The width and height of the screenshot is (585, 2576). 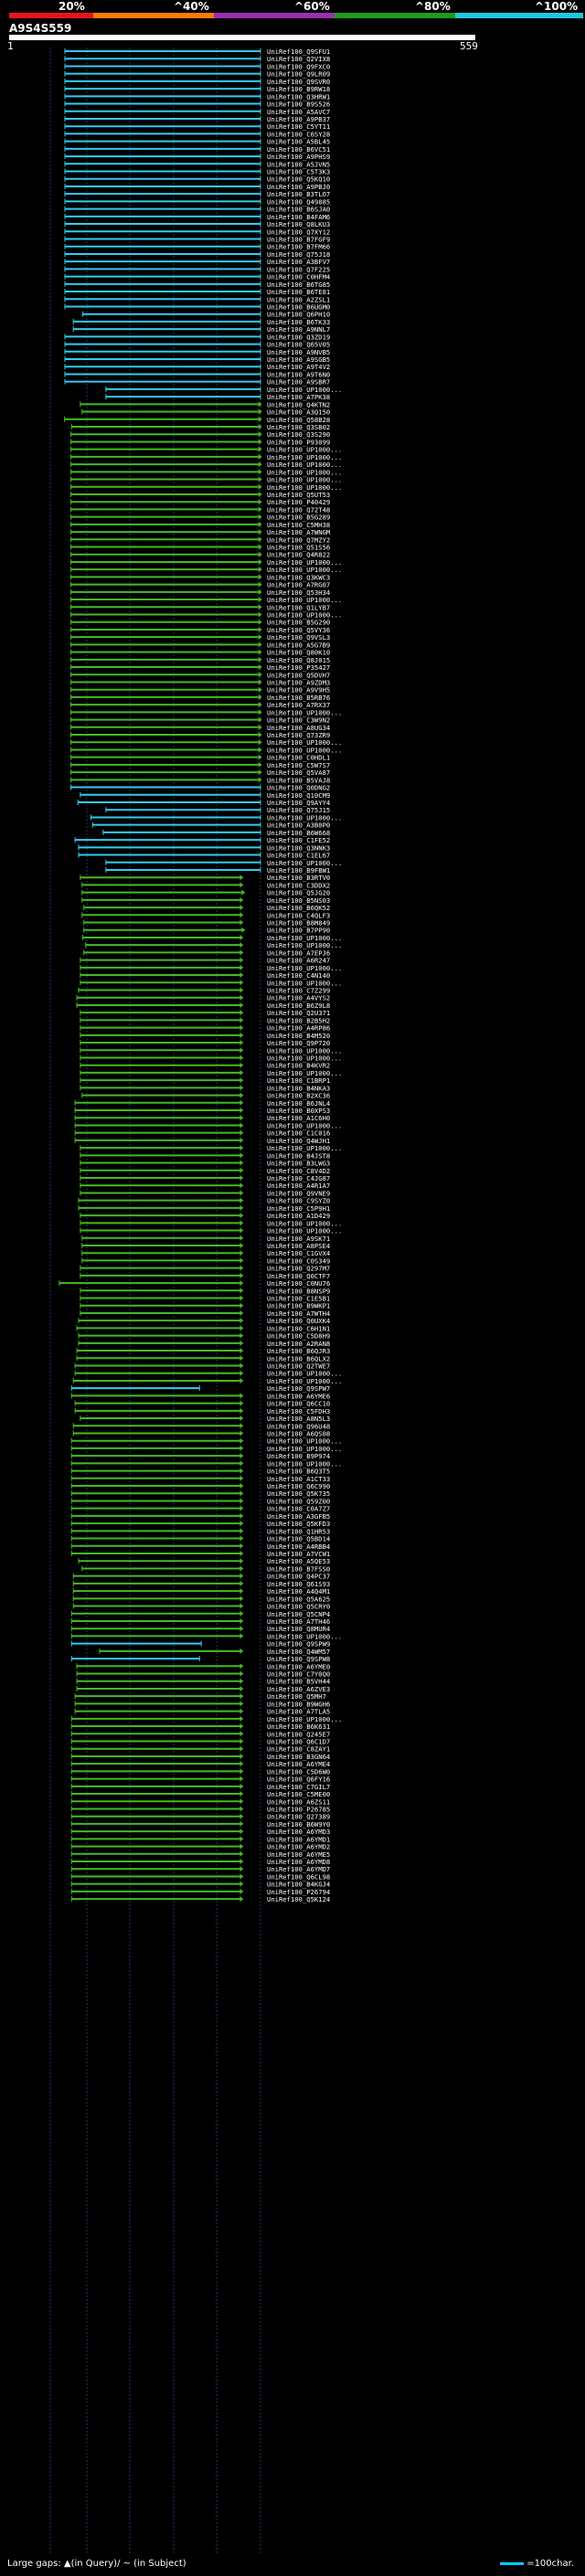 I want to click on hit-label: UniRef100_A6ZS11, so click(x=299, y=1801).